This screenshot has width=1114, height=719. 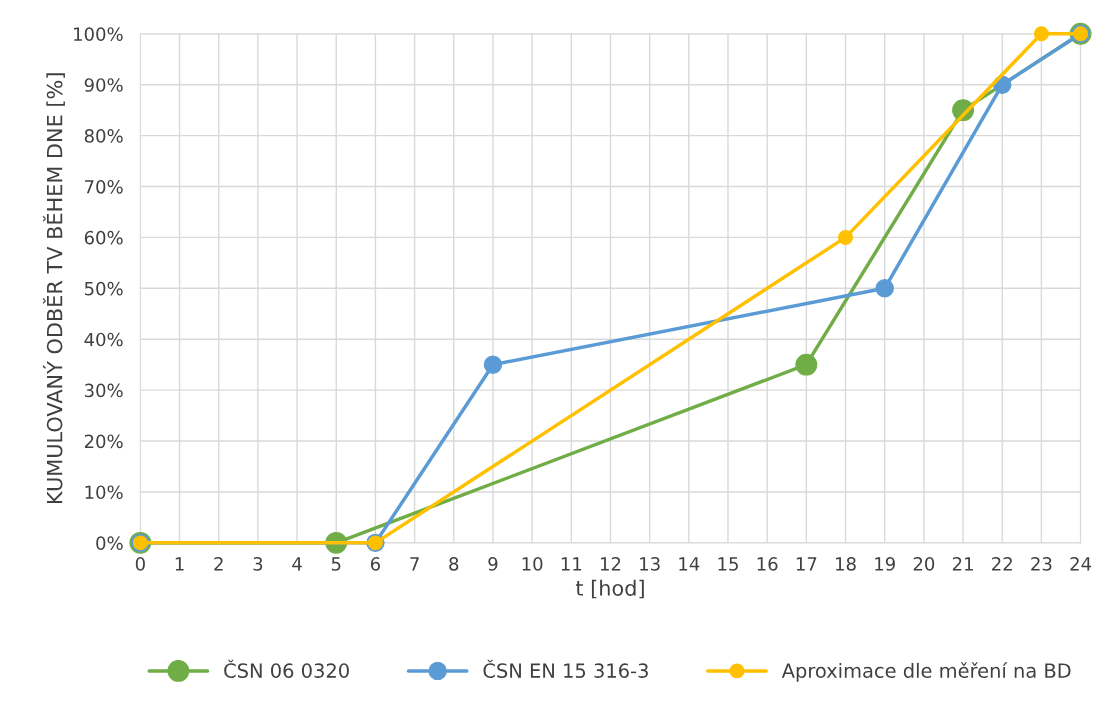 I want to click on x-tick-label: 2, so click(x=218, y=564).